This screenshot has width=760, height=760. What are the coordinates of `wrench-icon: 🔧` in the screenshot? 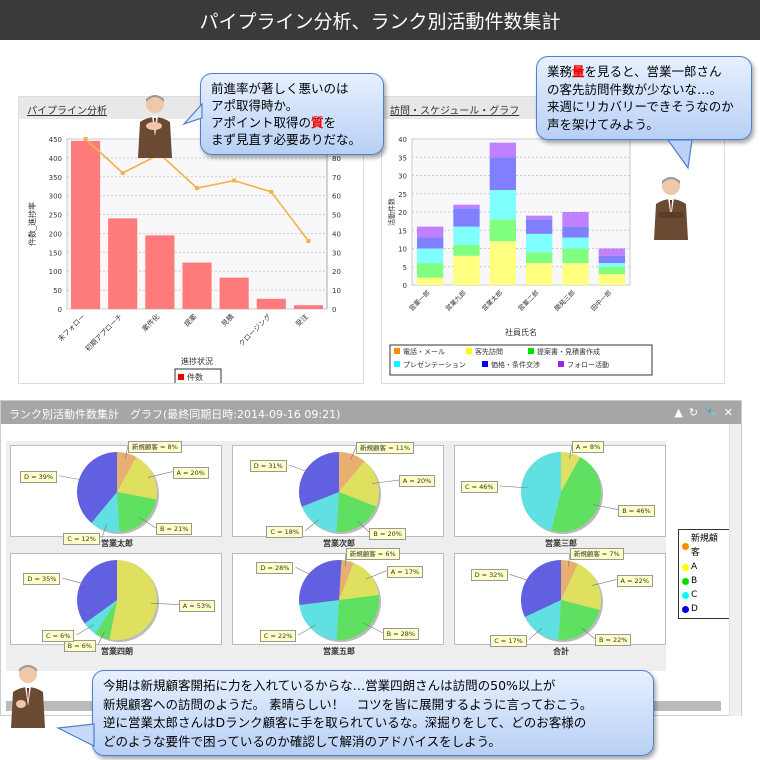 It's located at (711, 412).